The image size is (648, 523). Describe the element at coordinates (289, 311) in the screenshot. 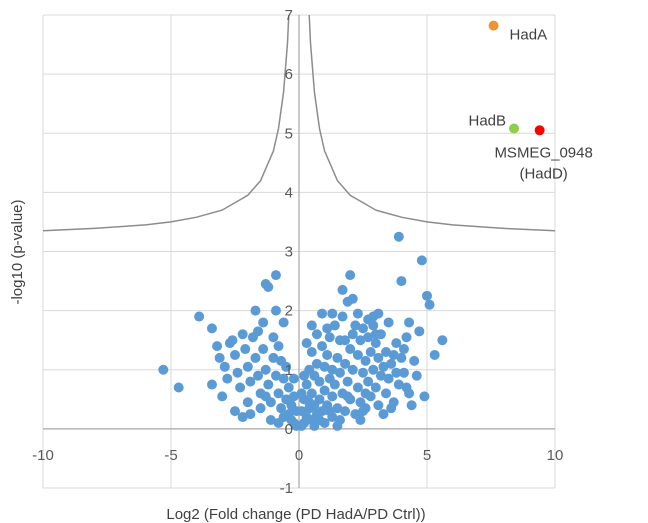

I see `y-tick-label: 2` at that location.